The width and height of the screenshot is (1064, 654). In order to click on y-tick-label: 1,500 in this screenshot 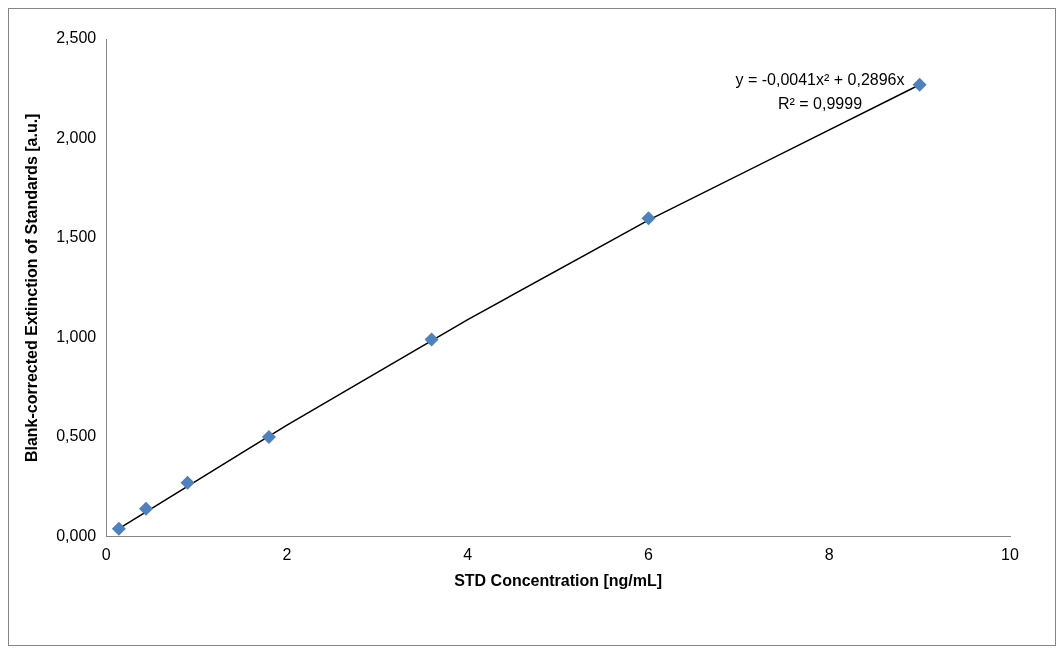, I will do `click(76, 237)`.